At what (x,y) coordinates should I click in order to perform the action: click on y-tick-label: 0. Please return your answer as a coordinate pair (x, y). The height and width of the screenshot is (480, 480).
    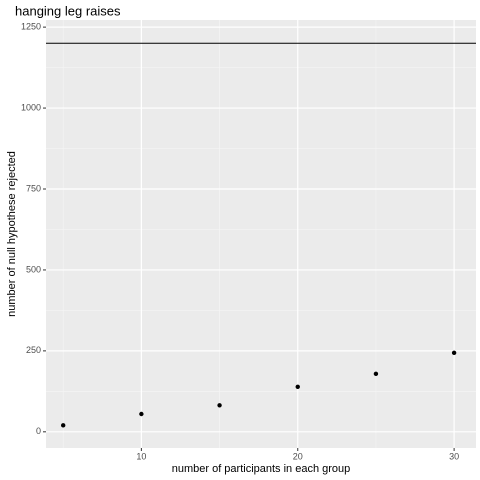
    Looking at the image, I should click on (38, 431).